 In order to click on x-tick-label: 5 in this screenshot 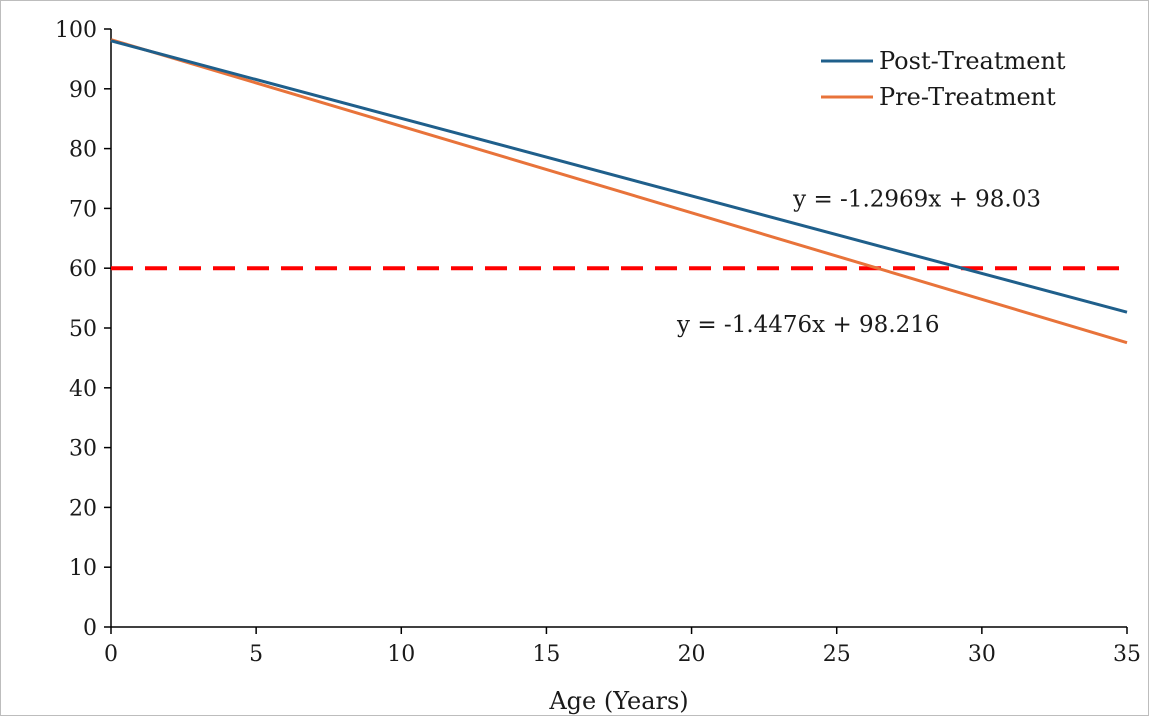, I will do `click(256, 654)`.